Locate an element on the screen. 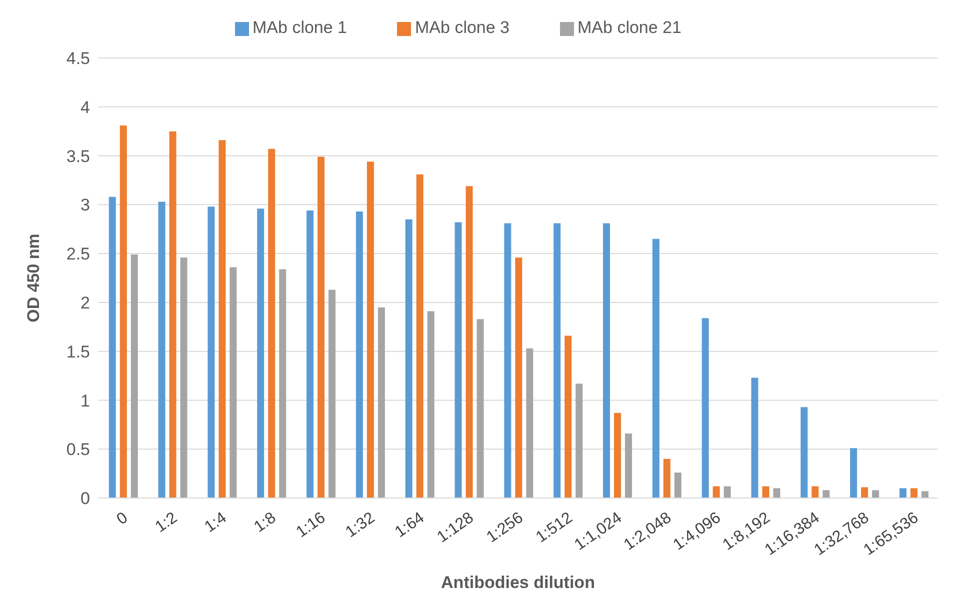  y-tick-label: 0 is located at coordinates (85, 498).